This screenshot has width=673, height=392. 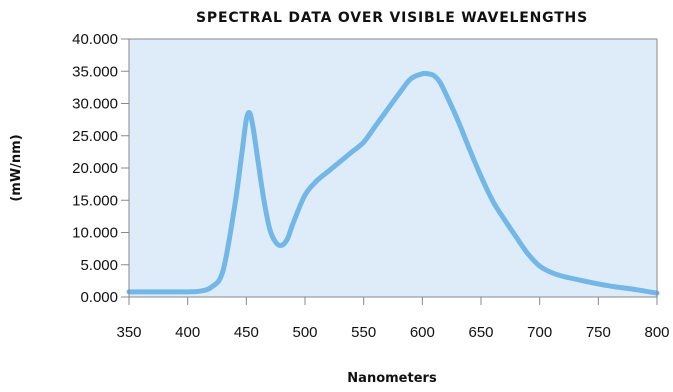 What do you see at coordinates (99, 297) in the screenshot?
I see `y-tick-label: 0.000` at bounding box center [99, 297].